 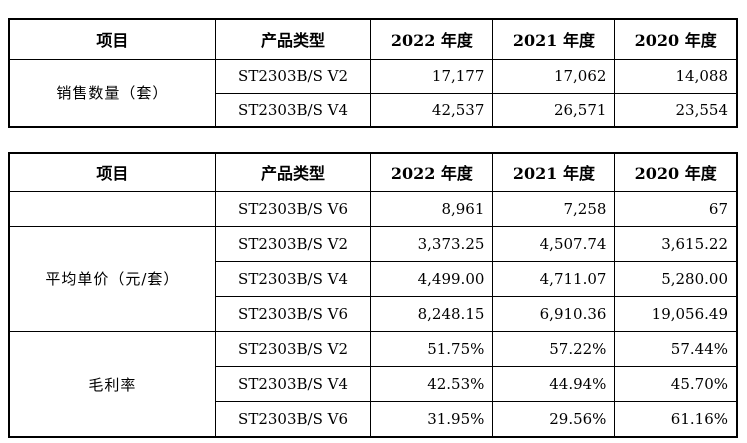 I want to click on value-cell: 67, so click(x=676, y=208).